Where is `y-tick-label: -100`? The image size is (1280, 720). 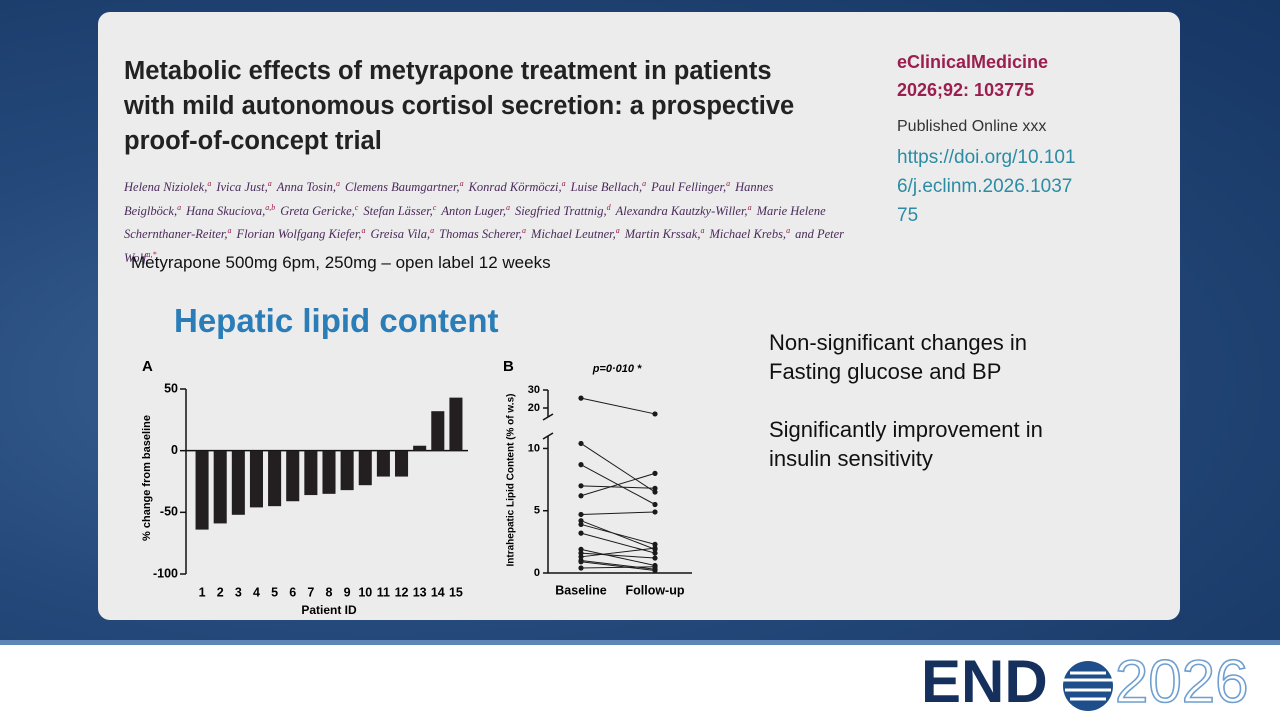
y-tick-label: -100 is located at coordinates (165, 573).